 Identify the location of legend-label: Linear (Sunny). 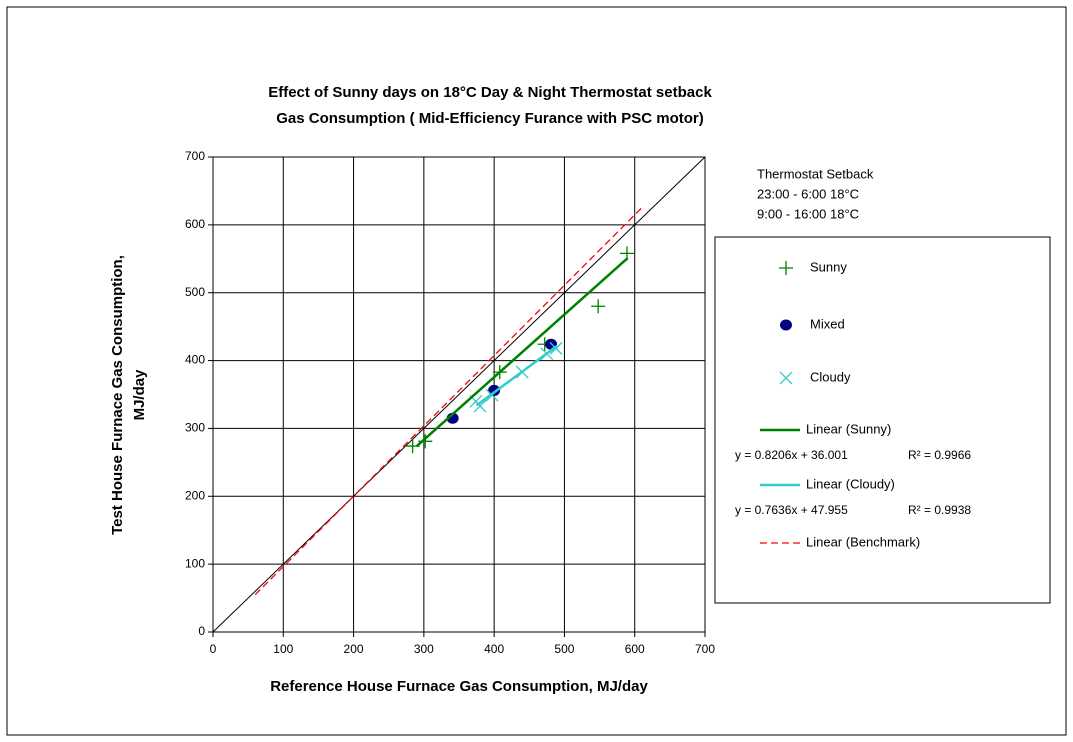
(848, 428).